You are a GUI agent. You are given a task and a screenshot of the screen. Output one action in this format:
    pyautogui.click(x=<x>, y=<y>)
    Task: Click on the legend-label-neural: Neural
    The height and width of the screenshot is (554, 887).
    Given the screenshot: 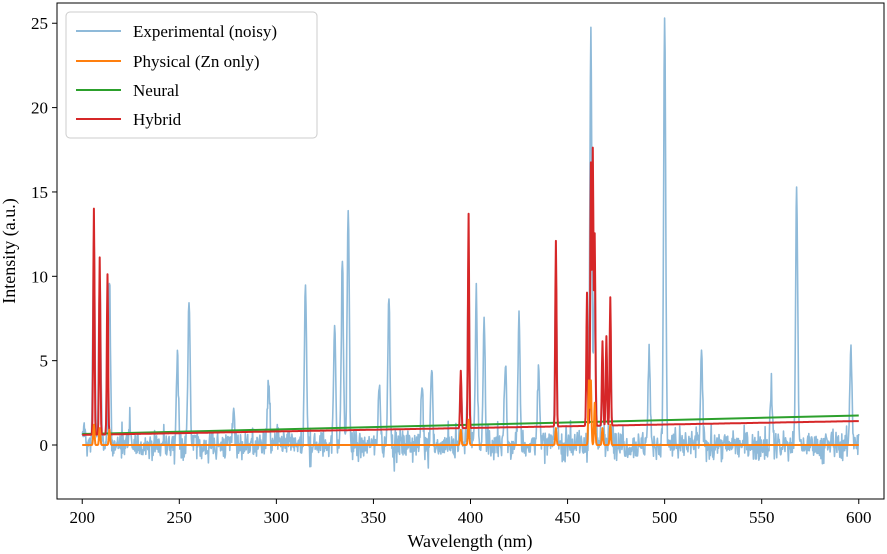 What is the action you would take?
    pyautogui.click(x=156, y=90)
    